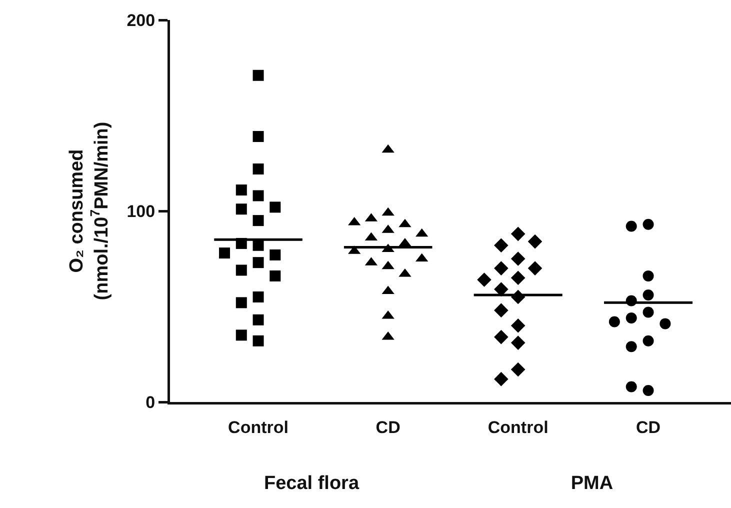 Image resolution: width=731 pixels, height=508 pixels. I want to click on x-axis-title: PMA, so click(592, 483).